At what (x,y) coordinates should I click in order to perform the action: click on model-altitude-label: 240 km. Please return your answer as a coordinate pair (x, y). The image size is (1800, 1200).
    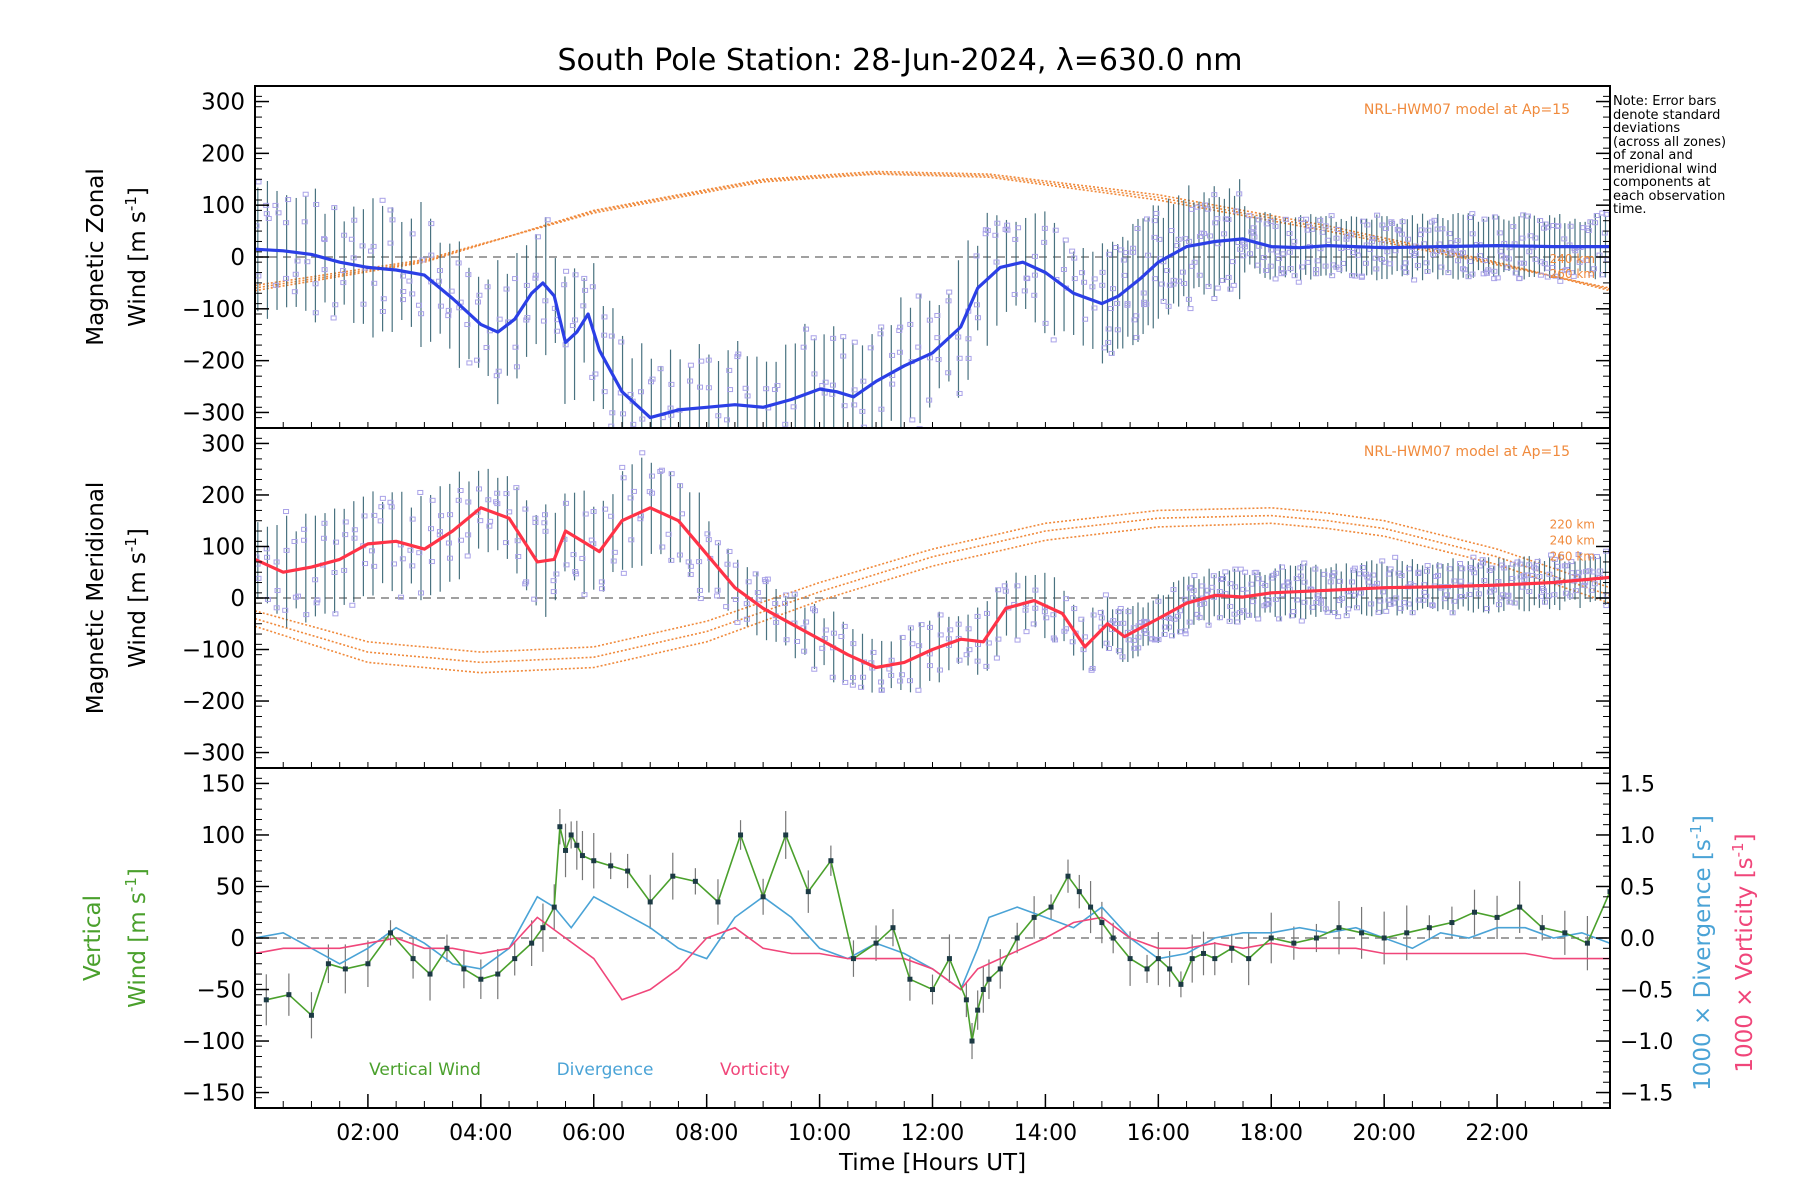
    Looking at the image, I should click on (1572, 540).